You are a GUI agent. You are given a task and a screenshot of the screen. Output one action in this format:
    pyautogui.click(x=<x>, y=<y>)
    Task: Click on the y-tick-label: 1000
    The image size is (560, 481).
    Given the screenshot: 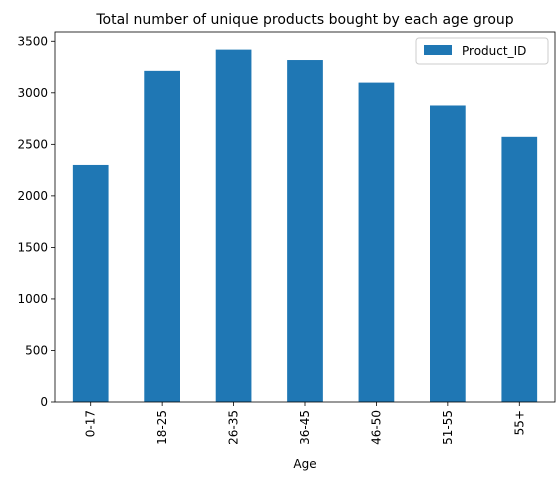 What is the action you would take?
    pyautogui.click(x=32, y=299)
    